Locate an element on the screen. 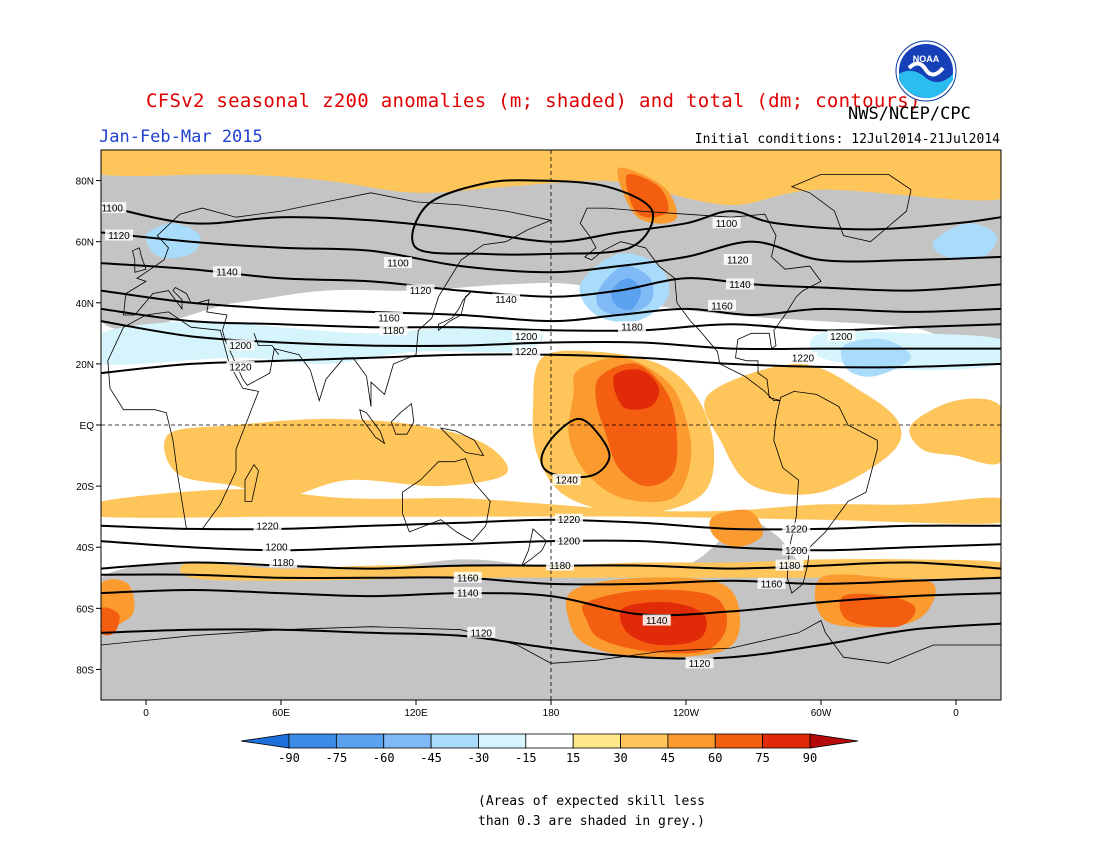 The height and width of the screenshot is (850, 1100). coastline-antarctica is located at coordinates (551, 642).